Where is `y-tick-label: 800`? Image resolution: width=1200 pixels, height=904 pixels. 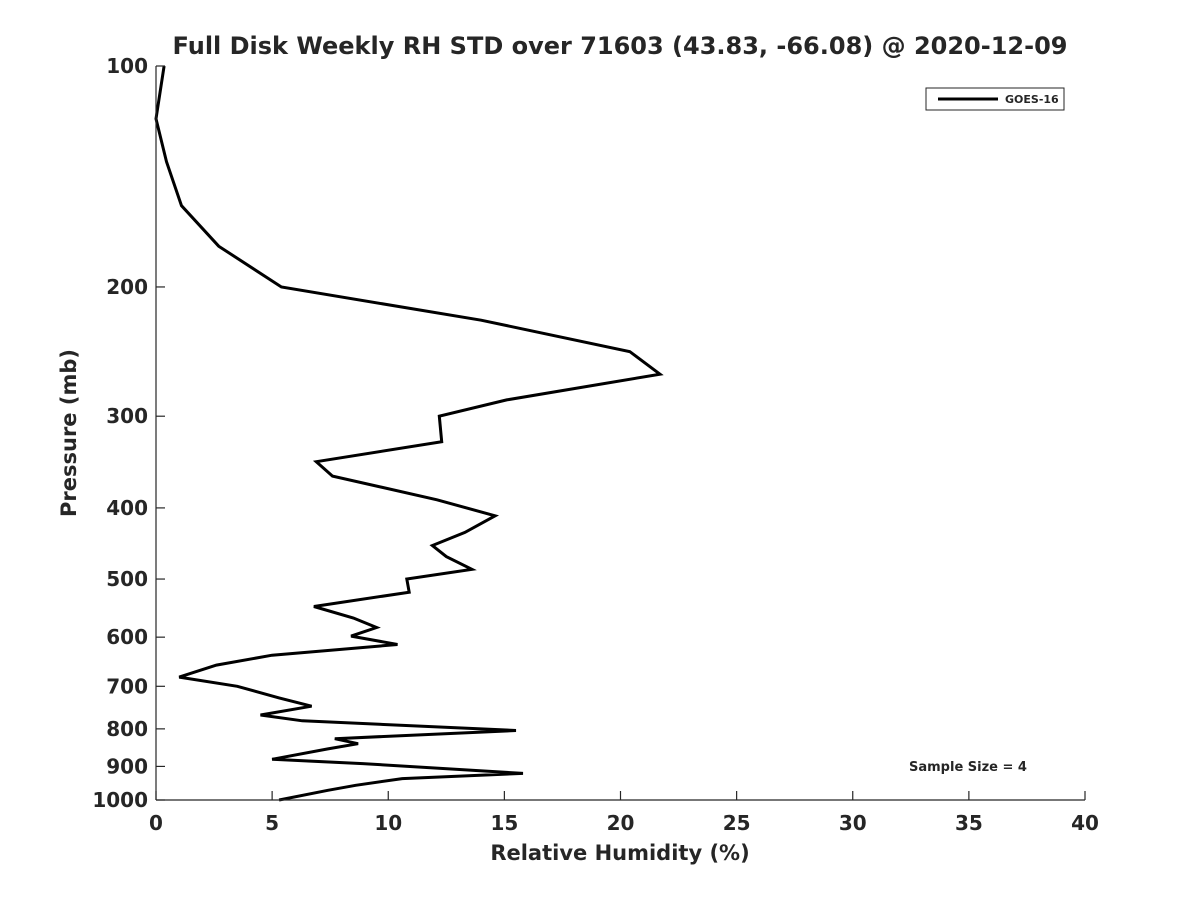
y-tick-label: 800 is located at coordinates (127, 729).